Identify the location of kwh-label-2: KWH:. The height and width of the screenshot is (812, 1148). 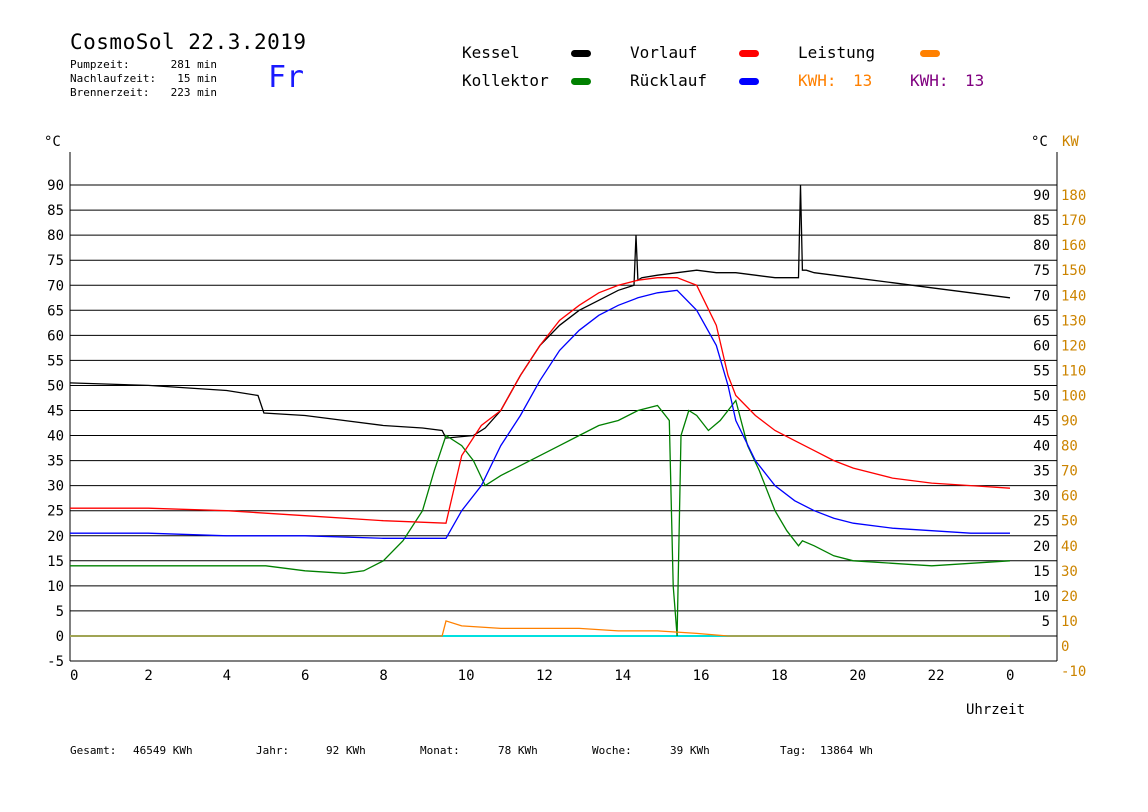
(929, 80).